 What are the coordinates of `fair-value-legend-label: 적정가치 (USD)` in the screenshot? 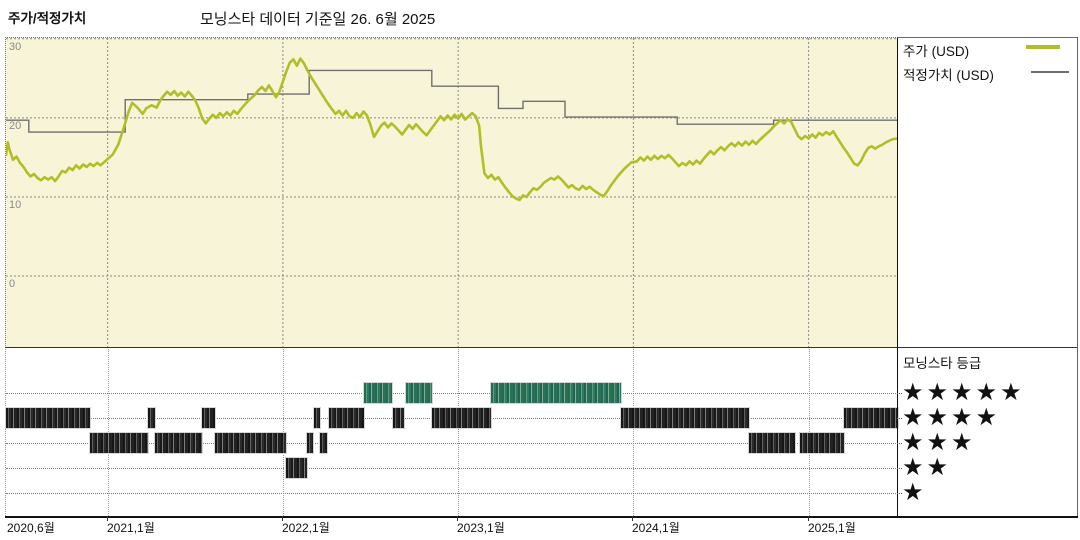 It's located at (948, 75).